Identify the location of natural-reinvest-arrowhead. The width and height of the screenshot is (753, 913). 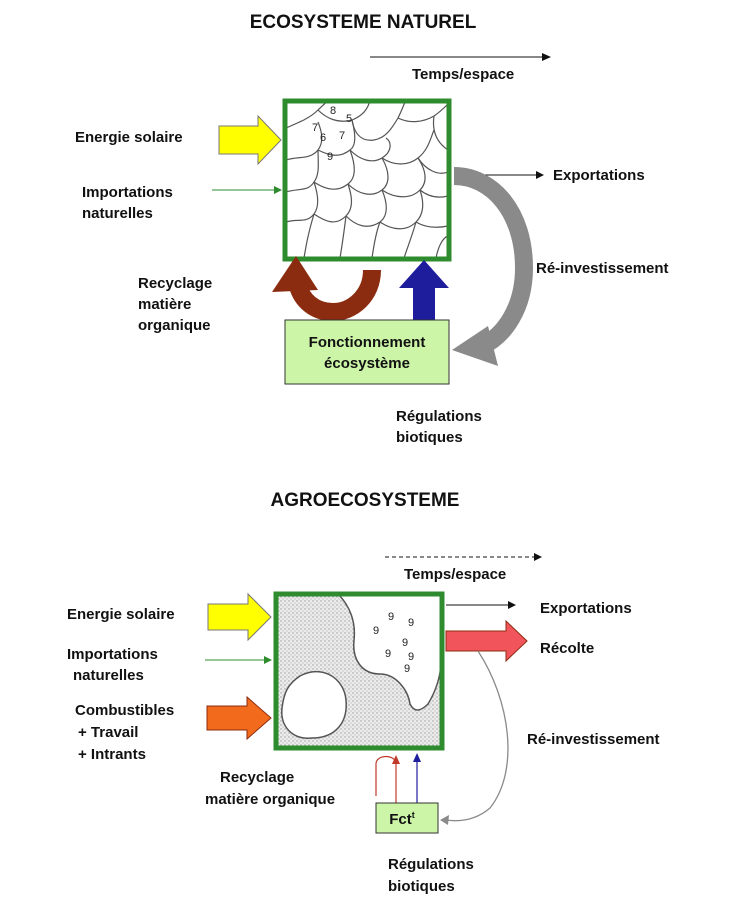
(475, 346).